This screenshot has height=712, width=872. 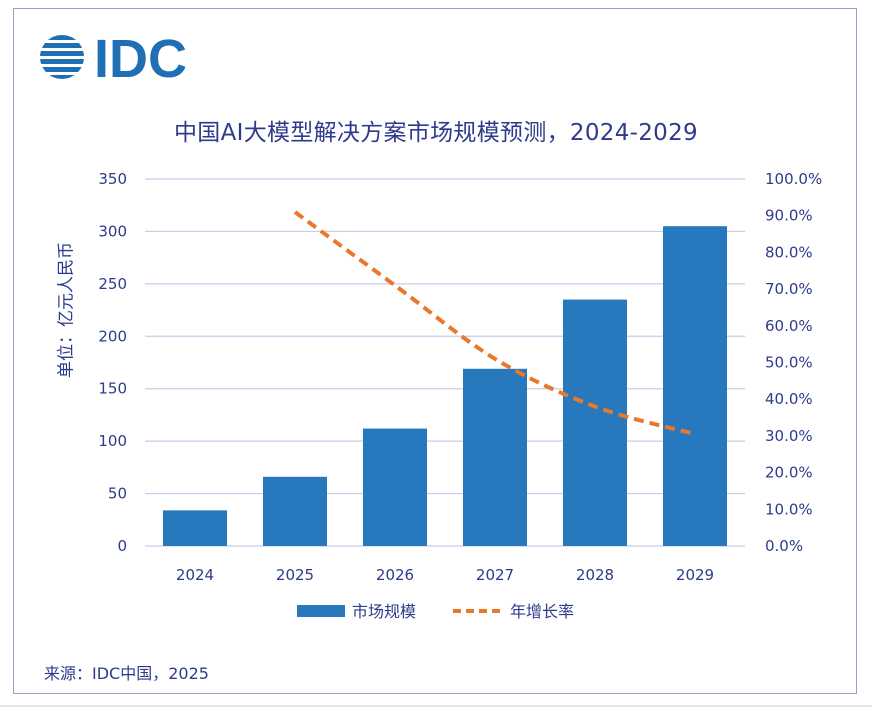 What do you see at coordinates (789, 289) in the screenshot?
I see `y2-tick-label: 70.0%` at bounding box center [789, 289].